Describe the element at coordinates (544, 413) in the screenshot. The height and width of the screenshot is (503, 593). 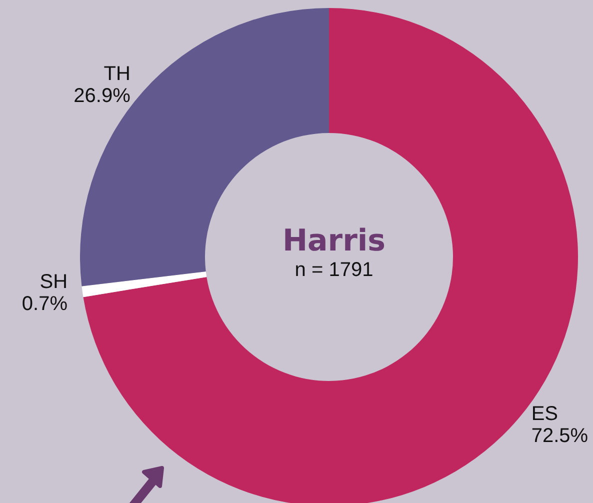
I see `slice-label: ES` at that location.